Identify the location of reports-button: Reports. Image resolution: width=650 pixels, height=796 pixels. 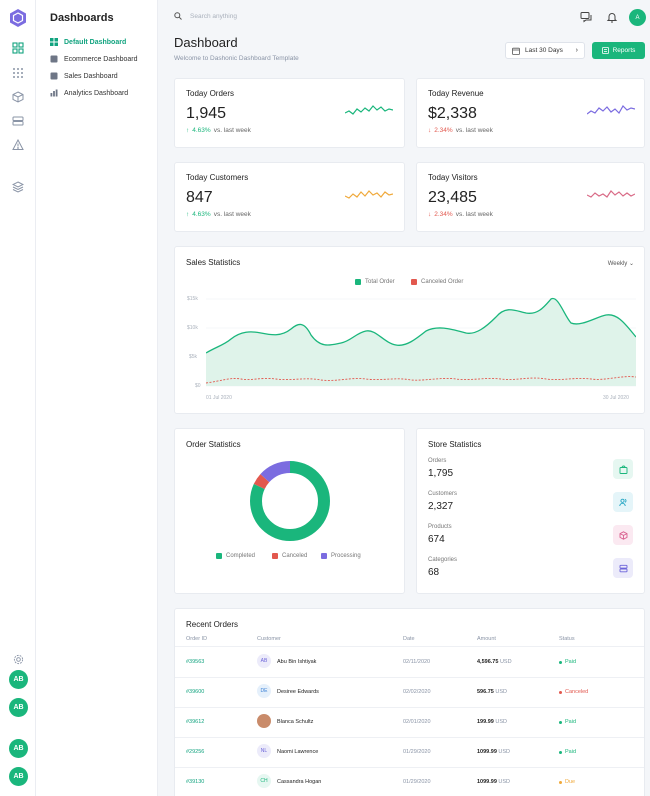
(618, 50).